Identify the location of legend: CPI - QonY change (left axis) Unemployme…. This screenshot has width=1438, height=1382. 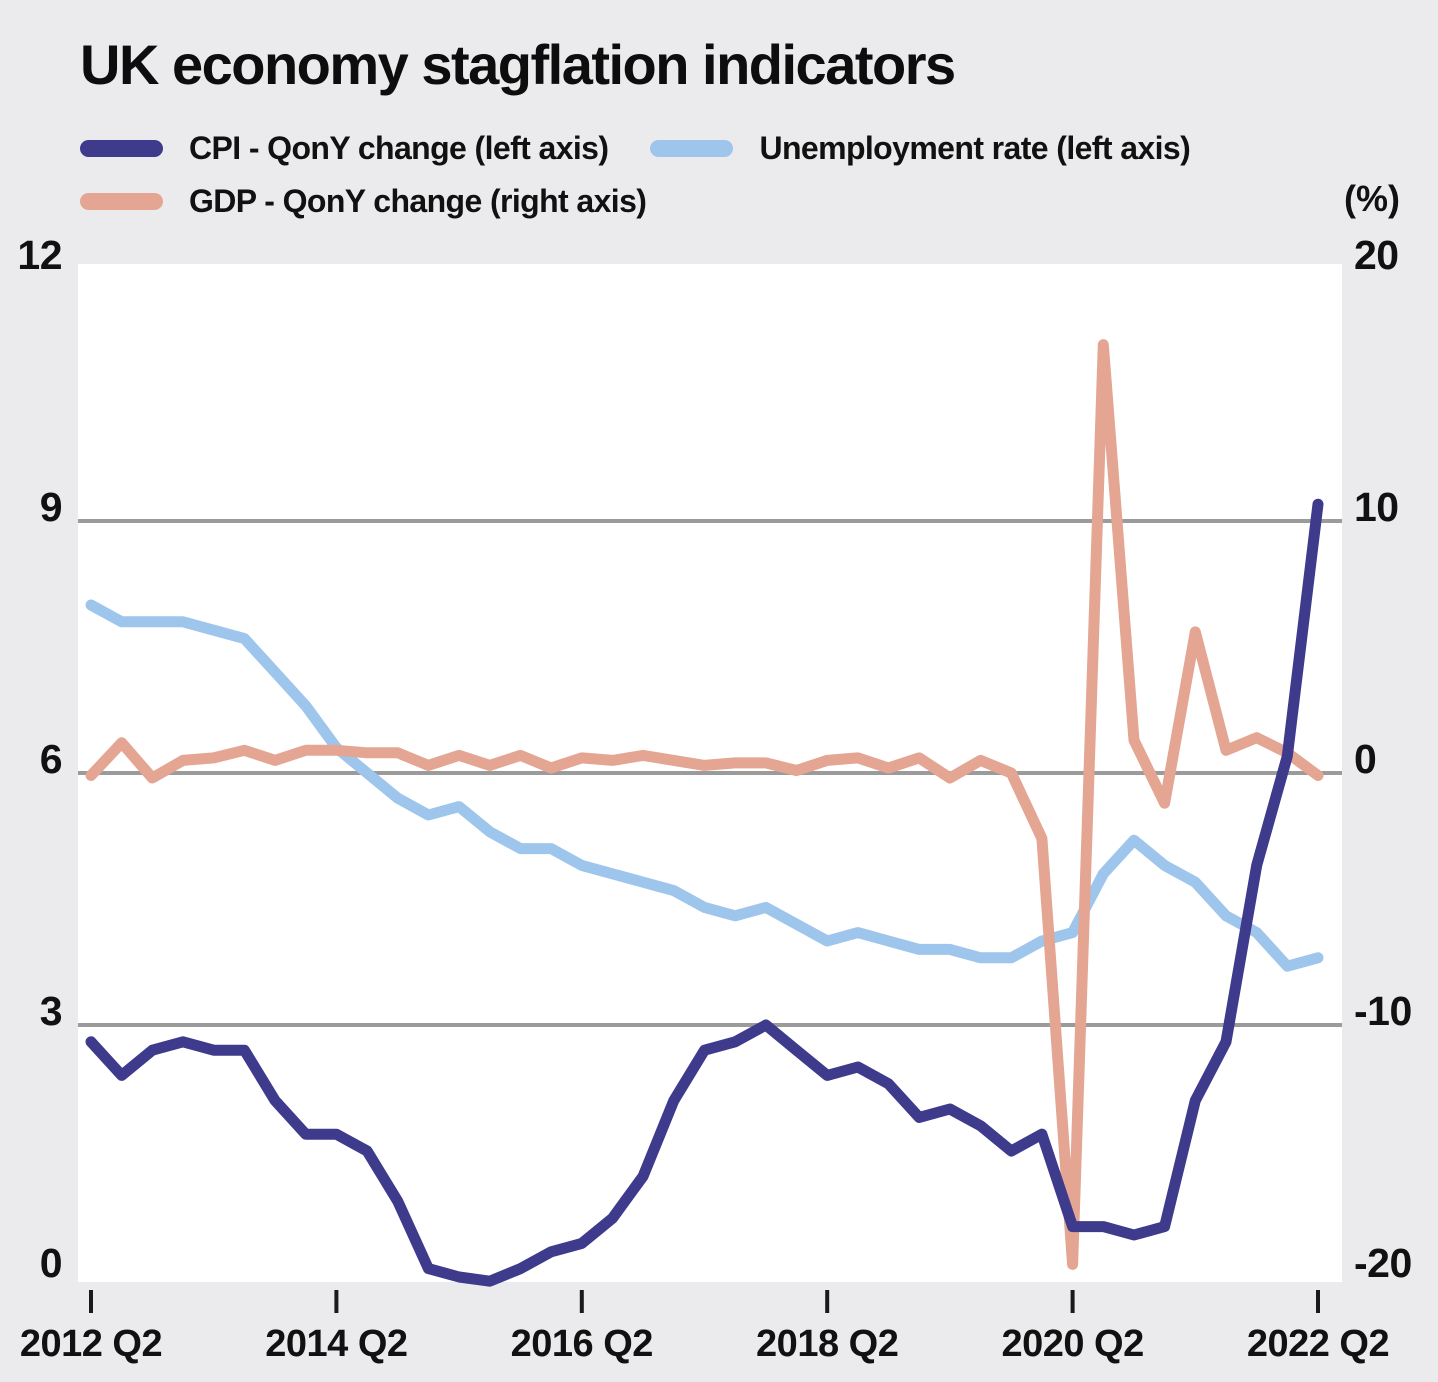
(656, 183).